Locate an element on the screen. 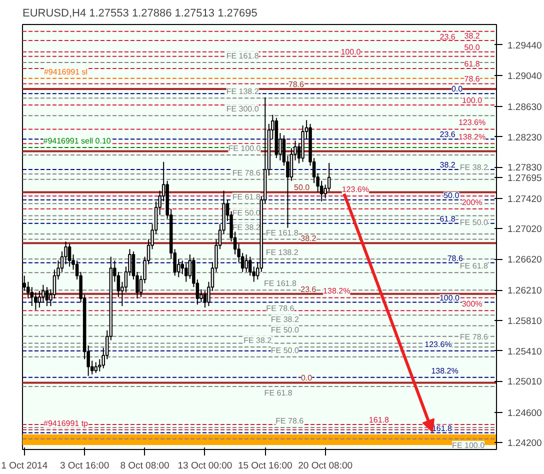 The width and height of the screenshot is (544, 474). x-tick-label: 20 Oct 08:00 is located at coordinates (325, 466).